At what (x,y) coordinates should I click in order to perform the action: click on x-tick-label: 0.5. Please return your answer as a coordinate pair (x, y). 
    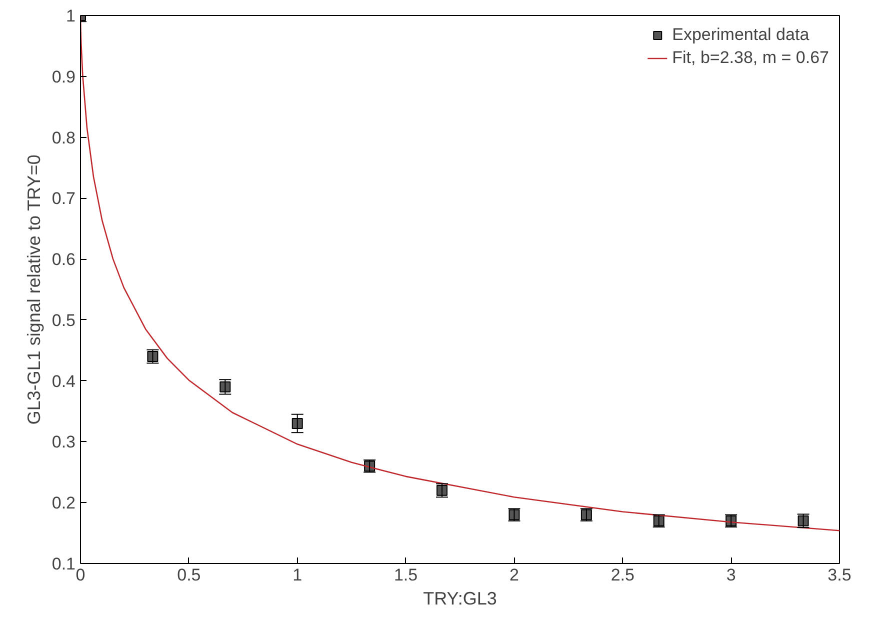
    Looking at the image, I should click on (189, 575).